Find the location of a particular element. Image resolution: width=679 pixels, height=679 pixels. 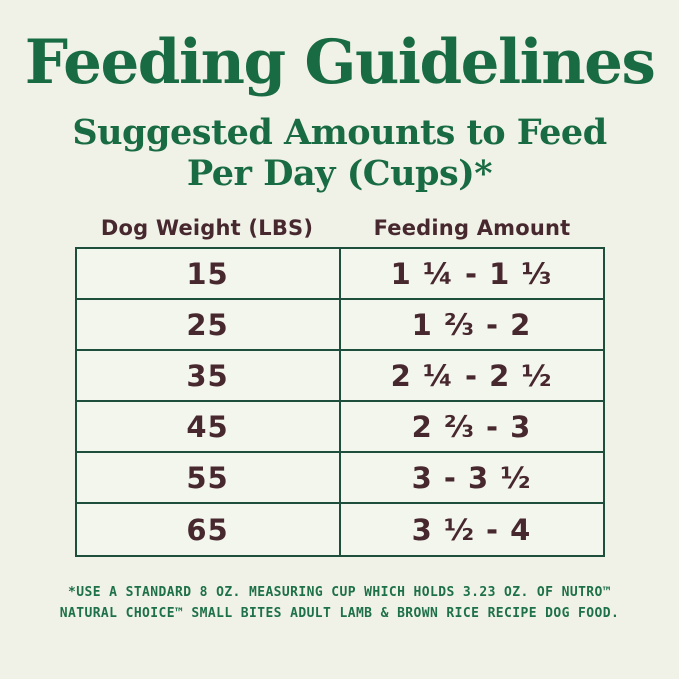

subtitle-line-1: Suggested Amounts to Feed is located at coordinates (339, 132).